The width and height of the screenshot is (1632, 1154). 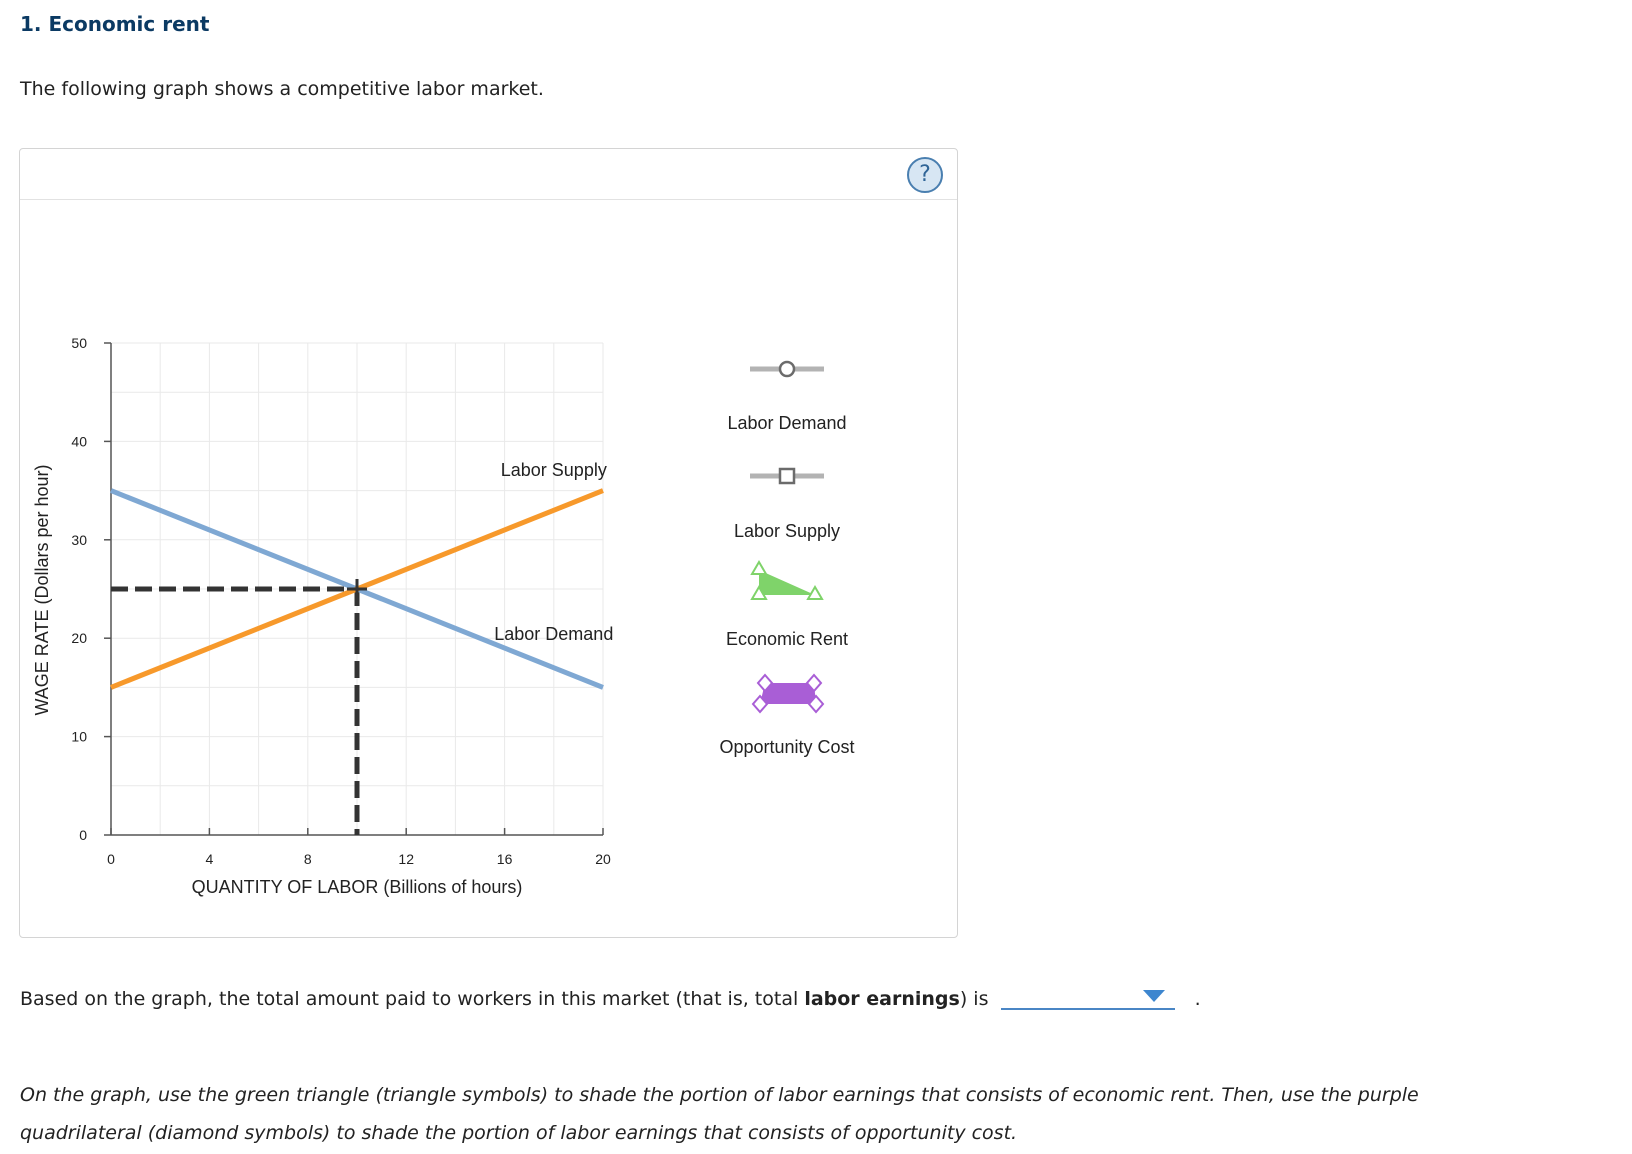 What do you see at coordinates (787, 504) in the screenshot?
I see `legend-labor-supply: Labor Supply` at bounding box center [787, 504].